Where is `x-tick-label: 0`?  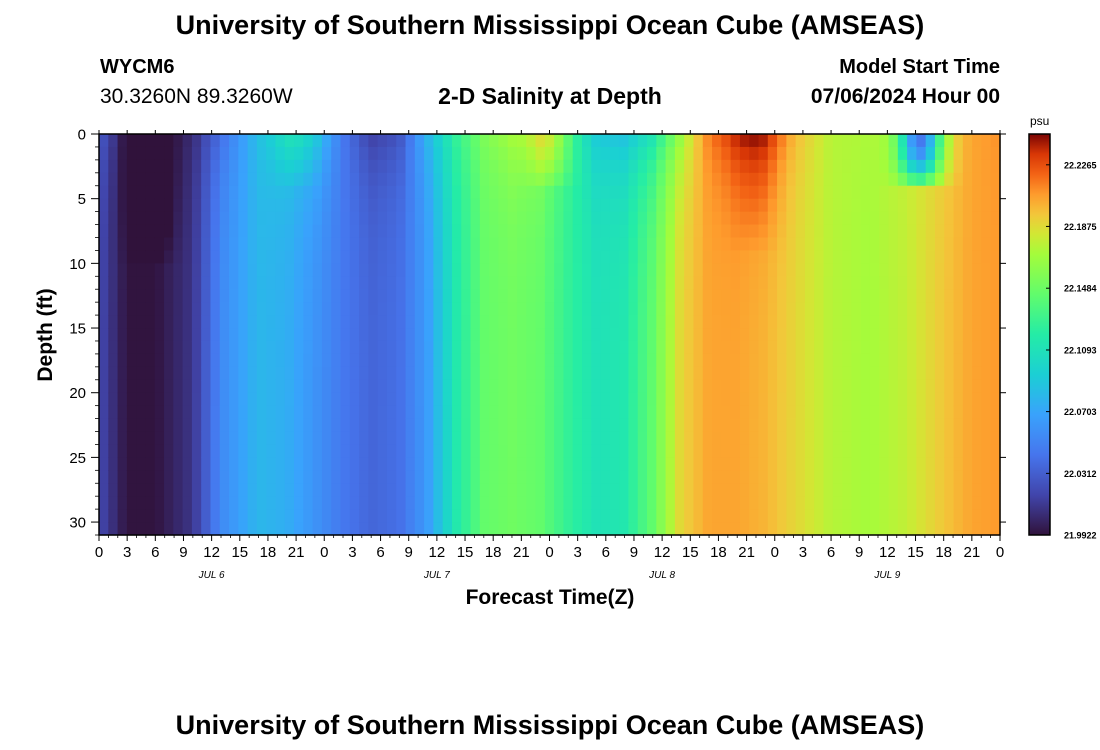
x-tick-label: 0 is located at coordinates (324, 552).